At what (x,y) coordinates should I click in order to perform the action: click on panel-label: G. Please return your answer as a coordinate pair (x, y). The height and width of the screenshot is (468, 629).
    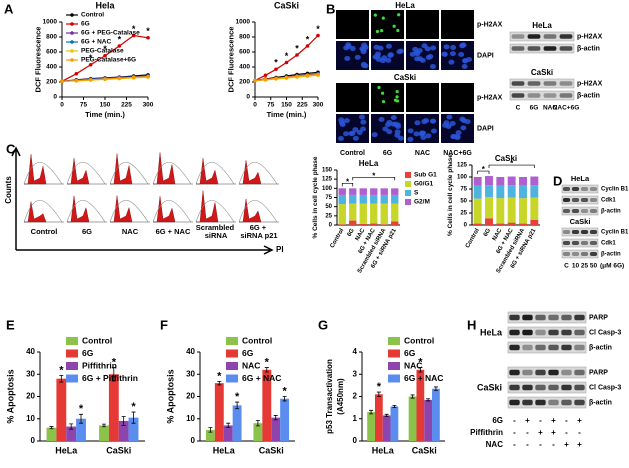
    Looking at the image, I should click on (323, 324).